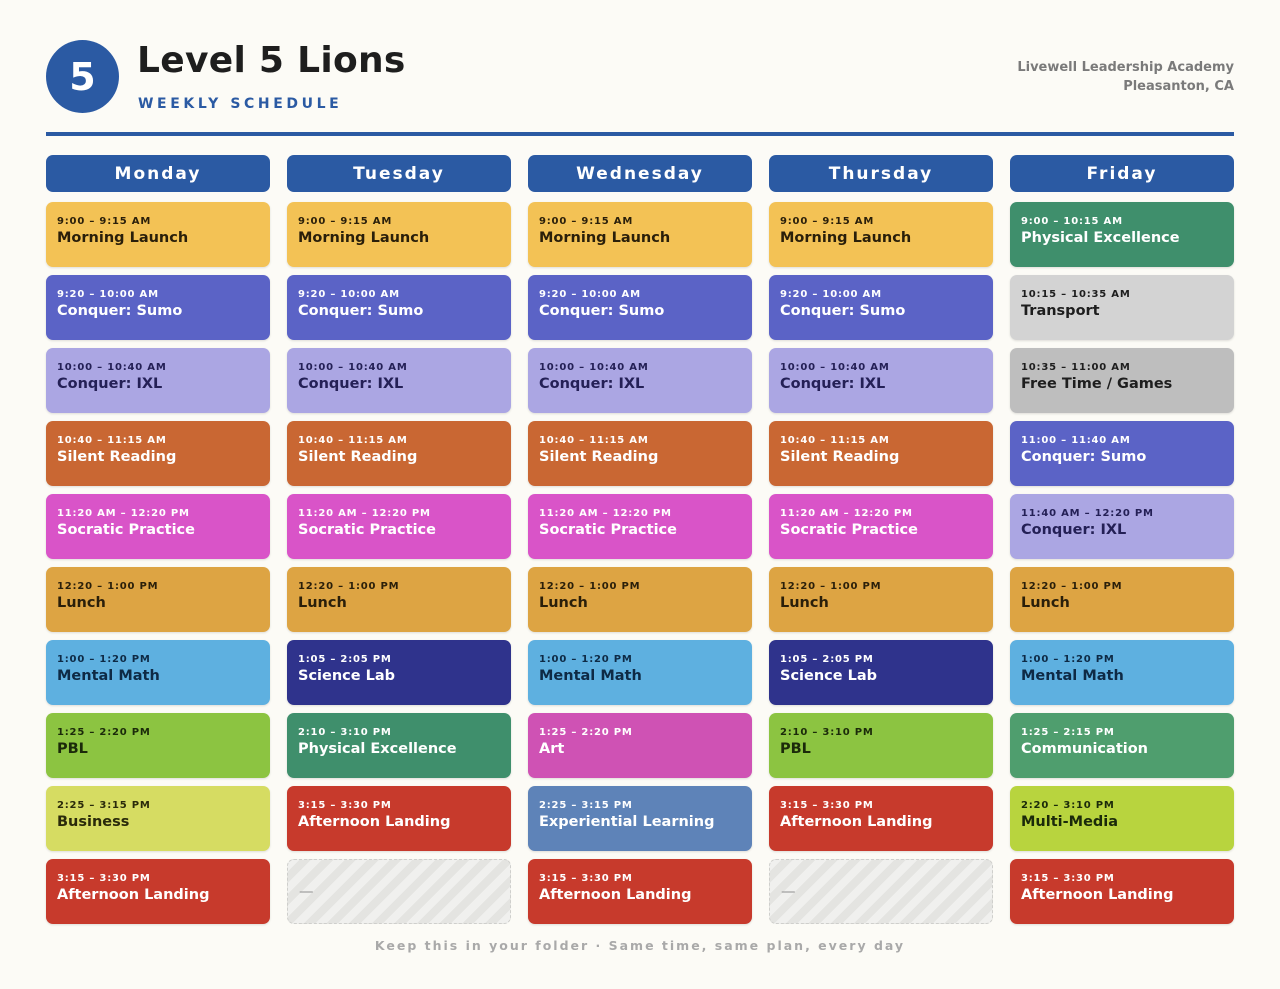 Image resolution: width=1280 pixels, height=989 pixels. What do you see at coordinates (1085, 749) in the screenshot?
I see `block-activity: Communication` at bounding box center [1085, 749].